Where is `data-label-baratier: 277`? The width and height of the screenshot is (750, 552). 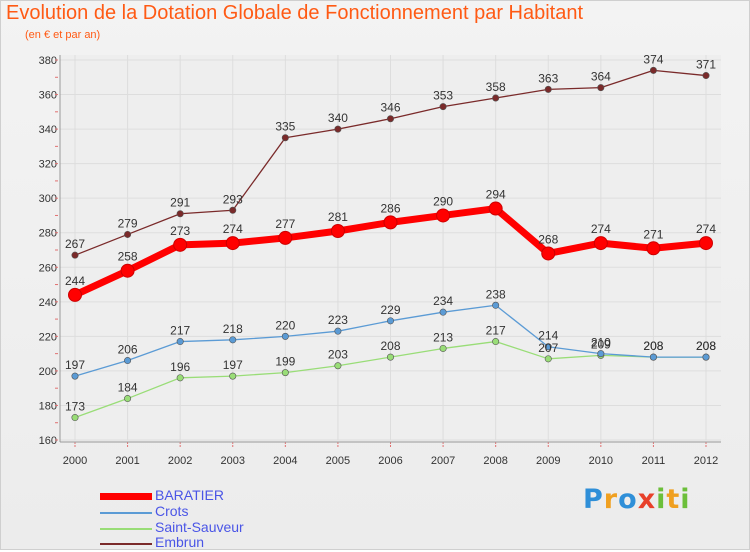
data-label-baratier: 277 is located at coordinates (285, 224).